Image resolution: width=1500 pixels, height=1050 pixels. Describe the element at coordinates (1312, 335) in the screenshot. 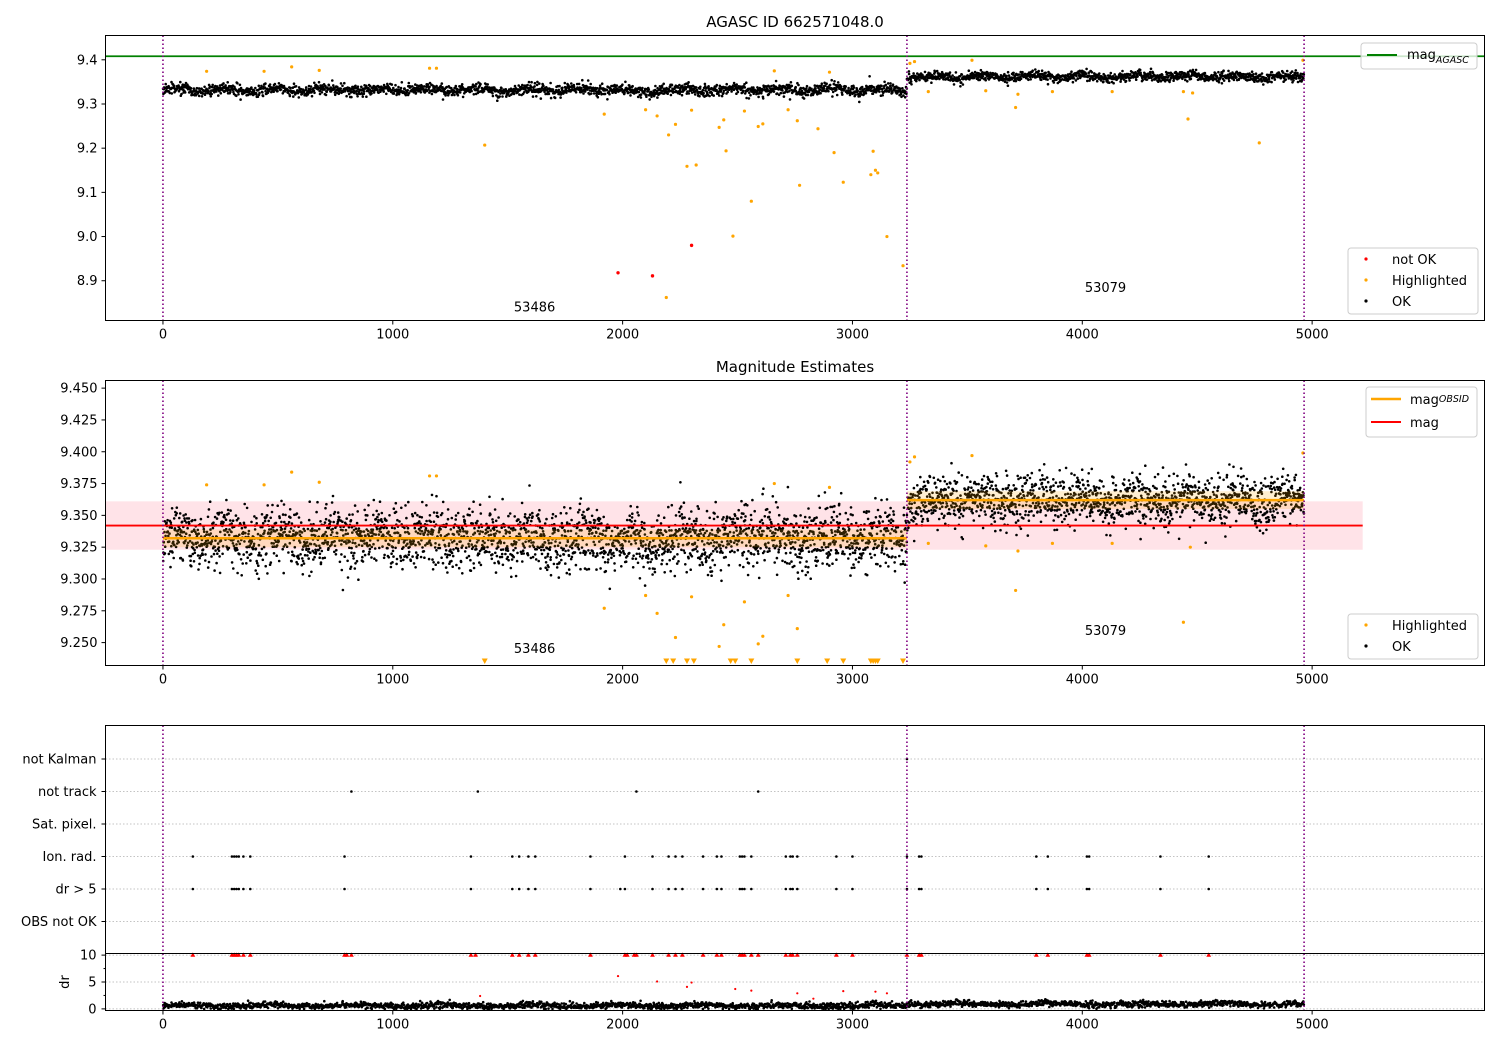

I see `x-tick-label: 5000` at that location.